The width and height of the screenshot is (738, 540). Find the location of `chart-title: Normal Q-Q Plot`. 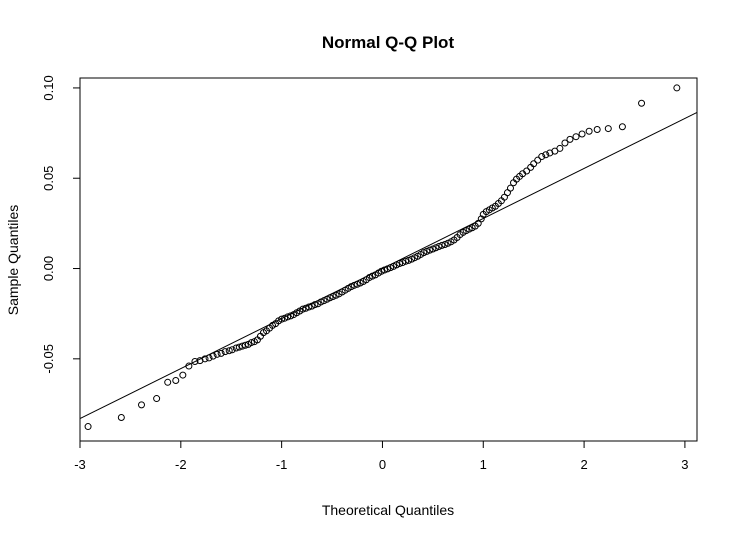

chart-title: Normal Q-Q Plot is located at coordinates (388, 42).